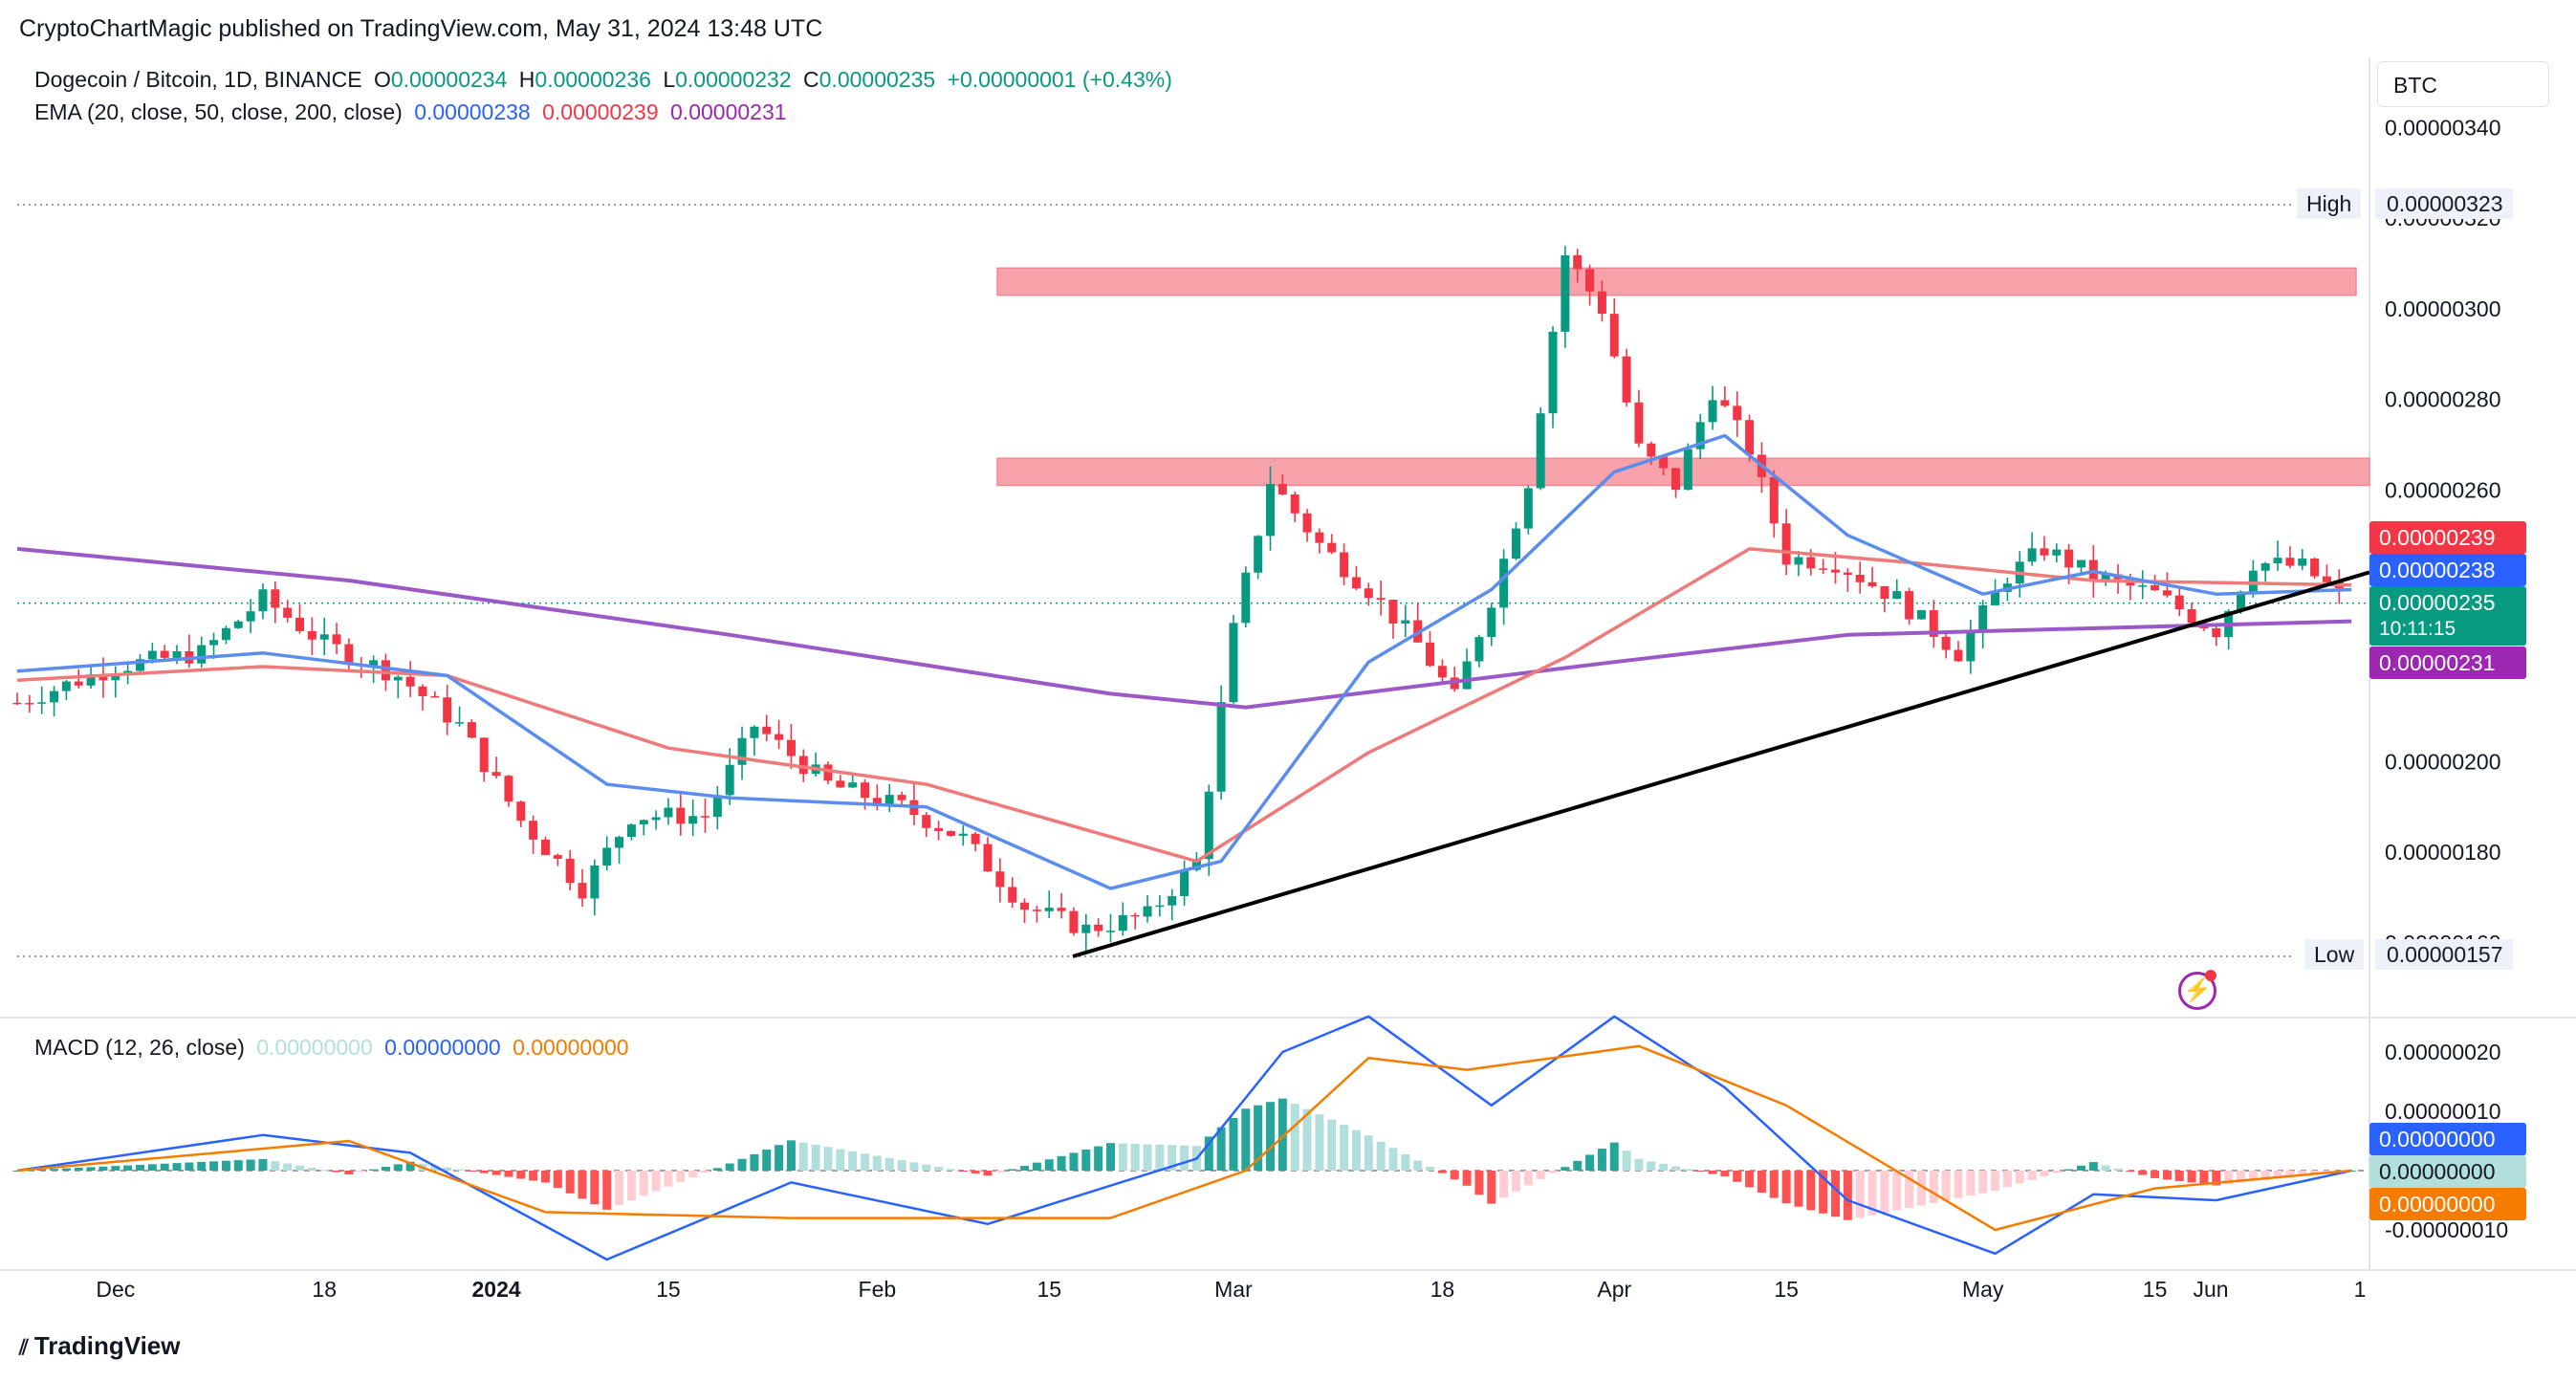 Image resolution: width=2576 pixels, height=1381 pixels. I want to click on high-marker-label: High, so click(2329, 204).